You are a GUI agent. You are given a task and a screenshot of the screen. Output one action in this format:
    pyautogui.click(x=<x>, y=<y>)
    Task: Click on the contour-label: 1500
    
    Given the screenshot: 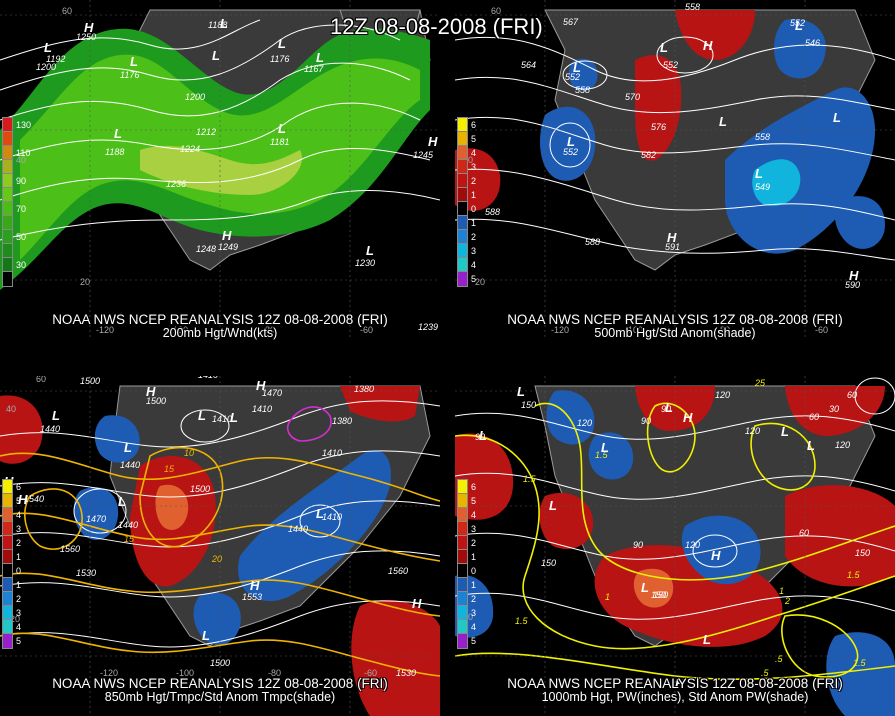 What is the action you would take?
    pyautogui.click(x=156, y=401)
    